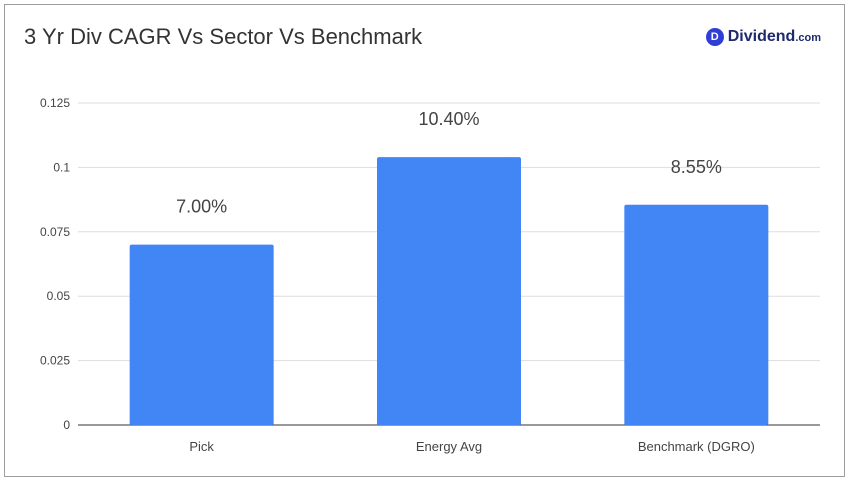  What do you see at coordinates (714, 37) in the screenshot?
I see `dividend-logo-icon: D` at bounding box center [714, 37].